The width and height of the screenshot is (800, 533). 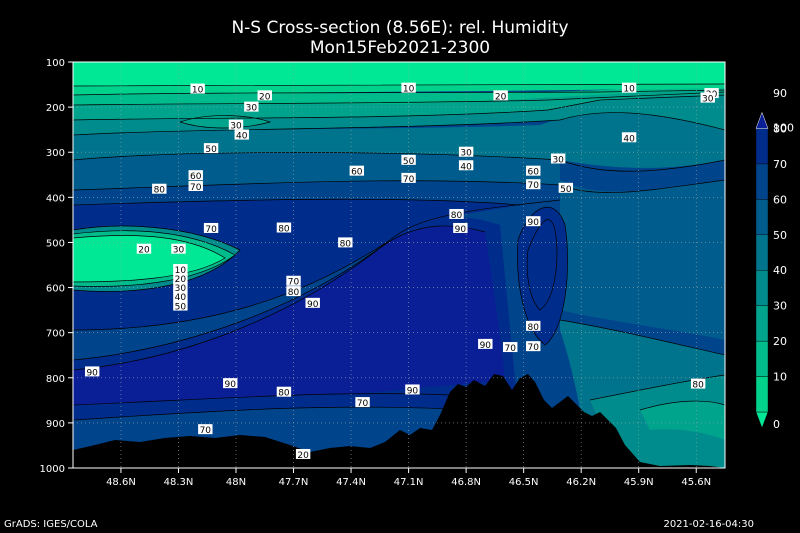 I want to click on y-tick-label: 1000, so click(x=52, y=469).